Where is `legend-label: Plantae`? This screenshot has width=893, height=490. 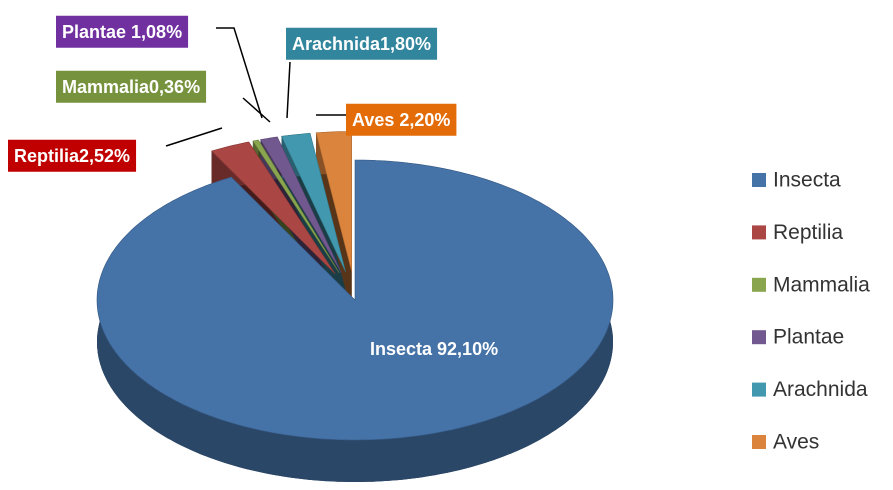
legend-label: Plantae is located at coordinates (808, 337).